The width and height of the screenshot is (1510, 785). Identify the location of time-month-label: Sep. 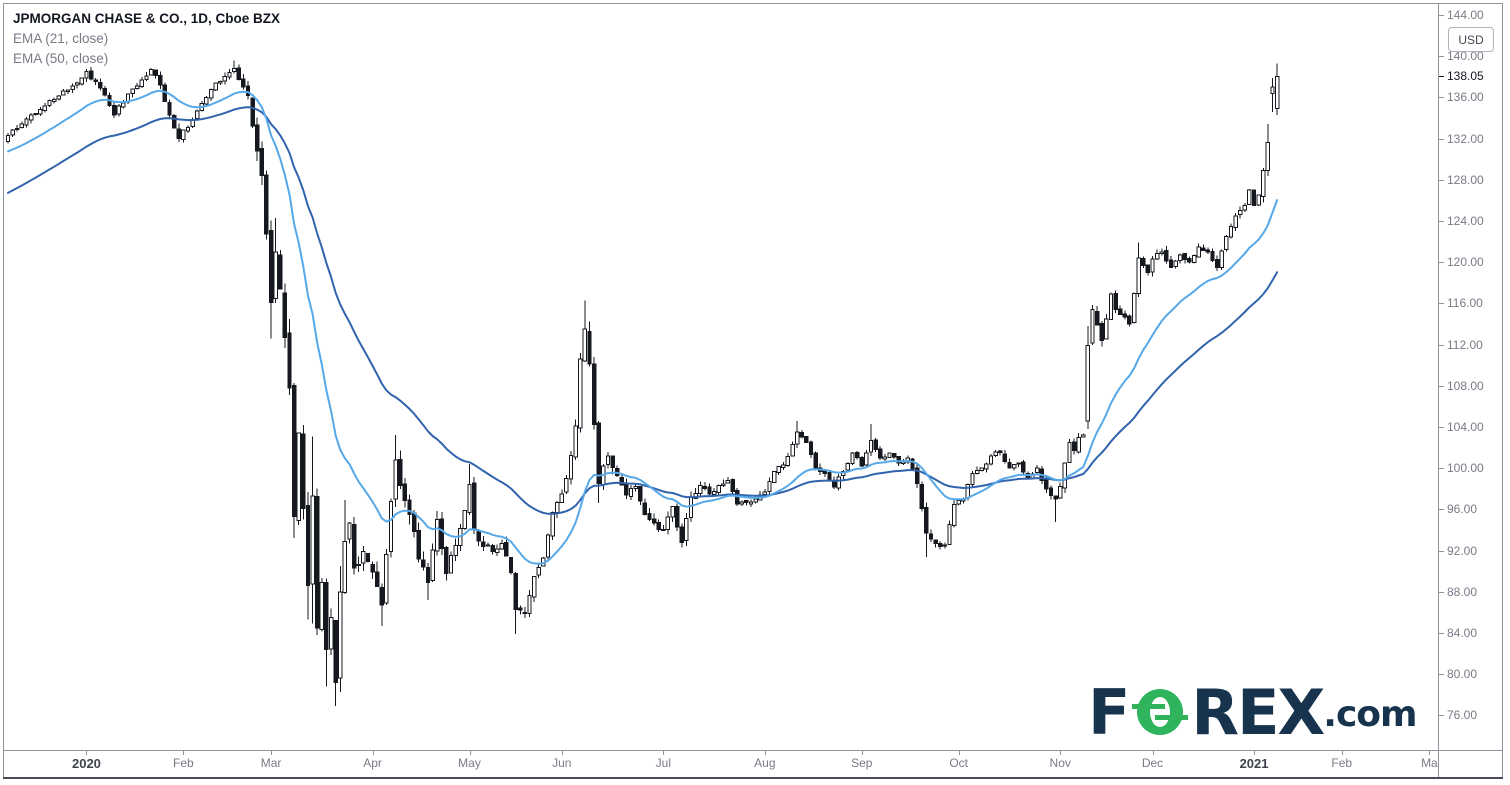
(862, 763).